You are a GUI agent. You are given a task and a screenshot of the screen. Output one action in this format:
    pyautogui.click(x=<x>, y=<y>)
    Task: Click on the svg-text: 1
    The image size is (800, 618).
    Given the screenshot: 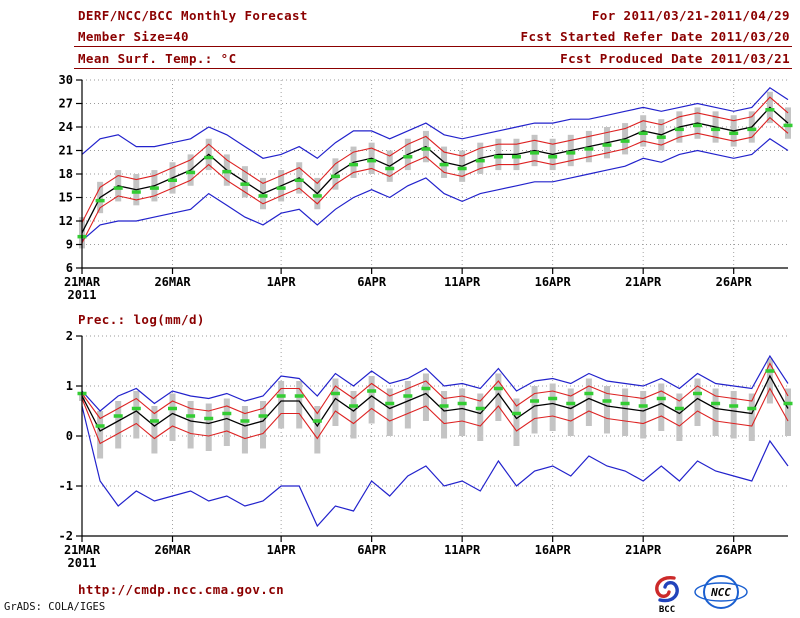 What is the action you would take?
    pyautogui.click(x=69, y=386)
    